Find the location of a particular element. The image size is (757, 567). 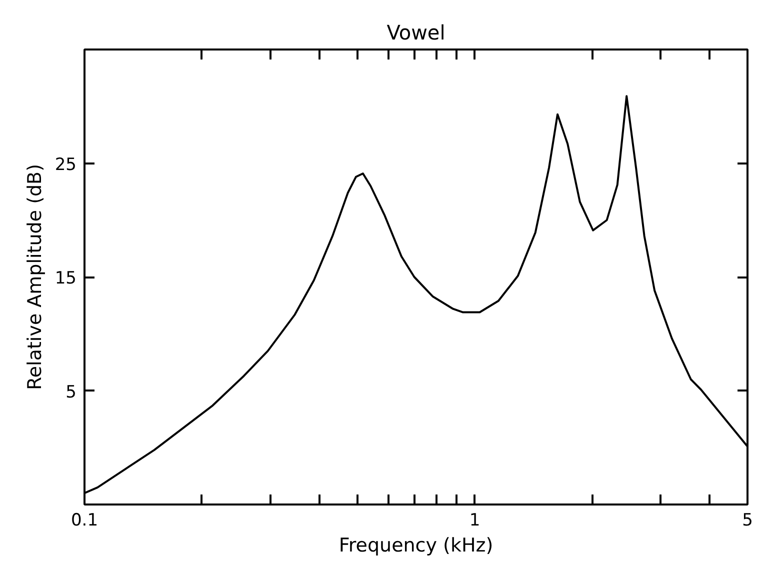

y-tick-label: 25 is located at coordinates (65, 164).